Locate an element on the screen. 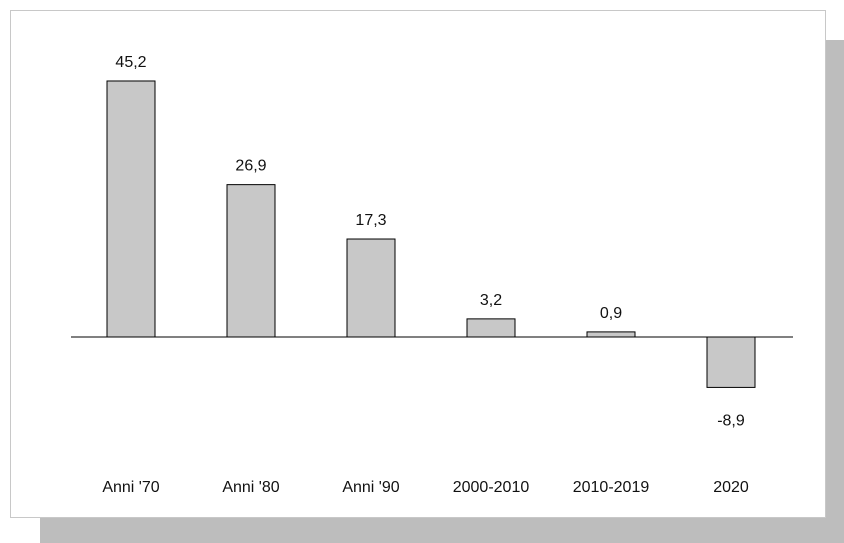  category-label: Anni '80 is located at coordinates (250, 487).